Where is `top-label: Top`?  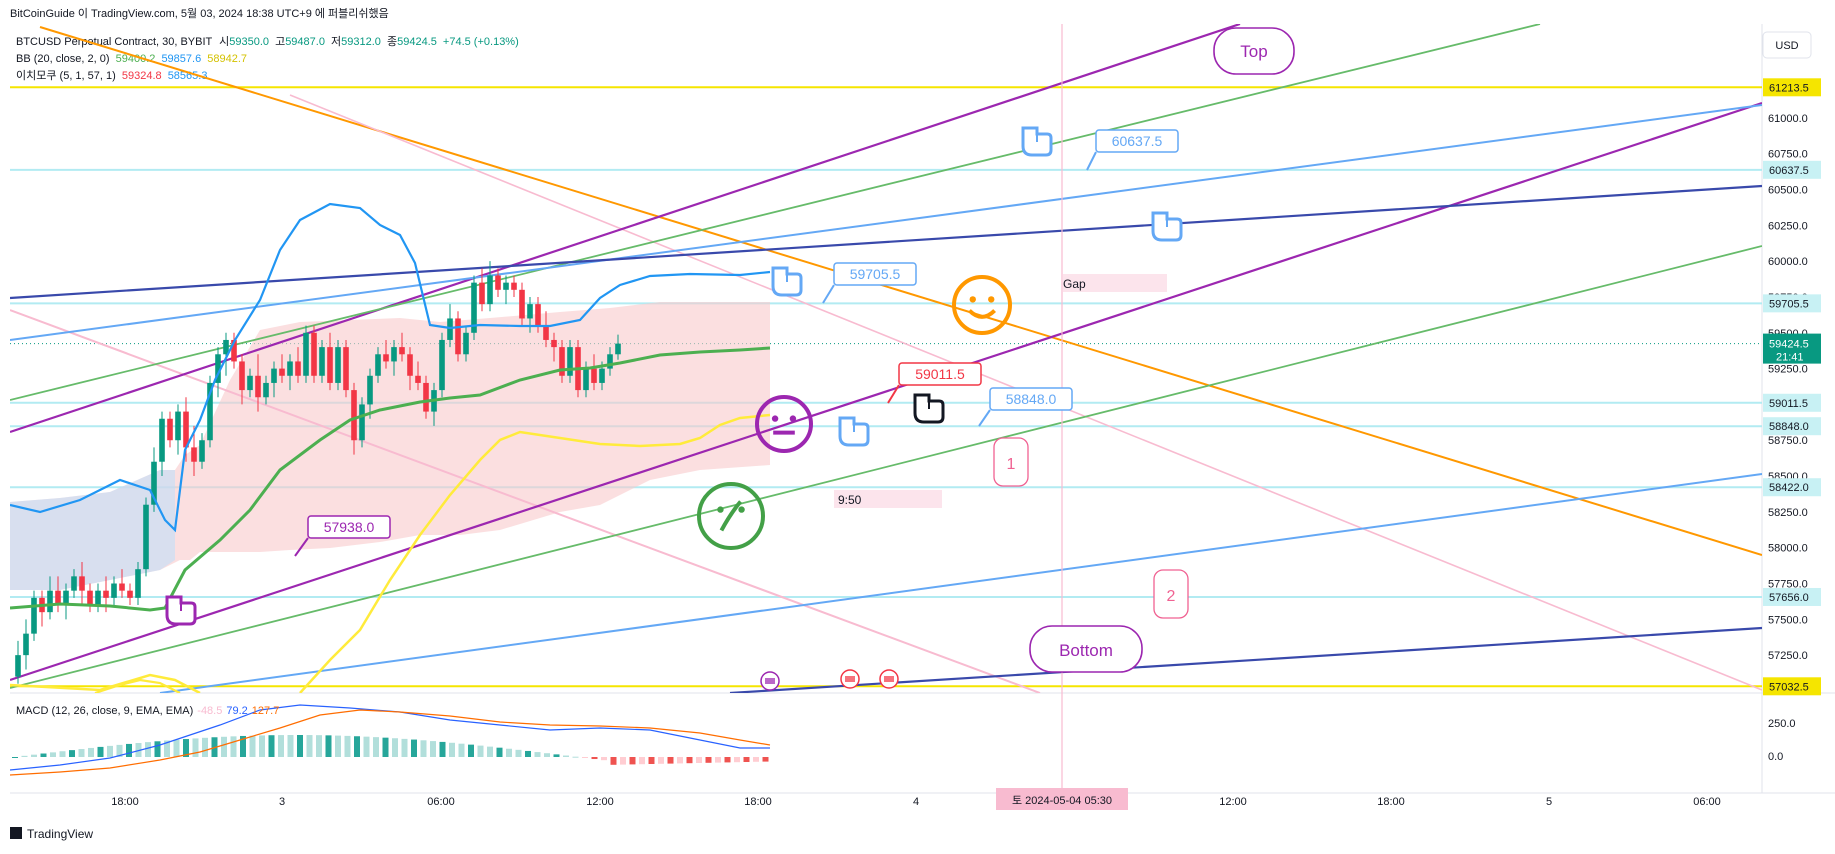 top-label: Top is located at coordinates (1254, 51).